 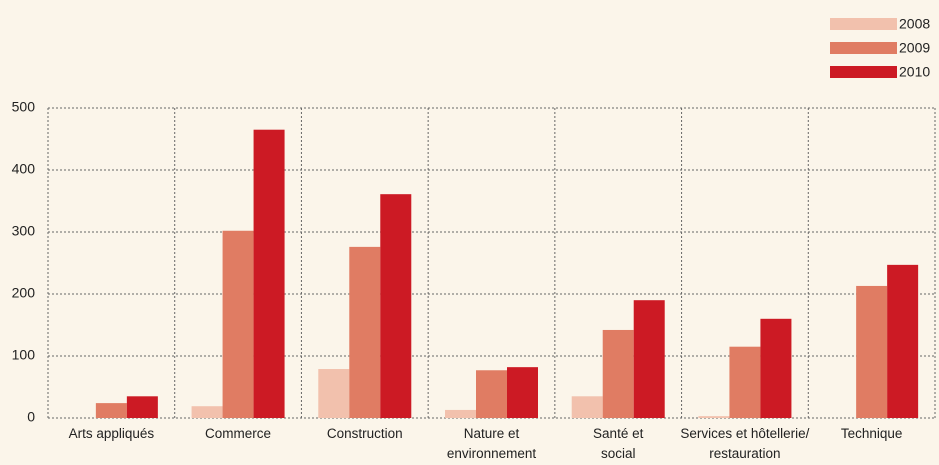 What do you see at coordinates (238, 433) in the screenshot?
I see `x-tick-label: Commerce` at bounding box center [238, 433].